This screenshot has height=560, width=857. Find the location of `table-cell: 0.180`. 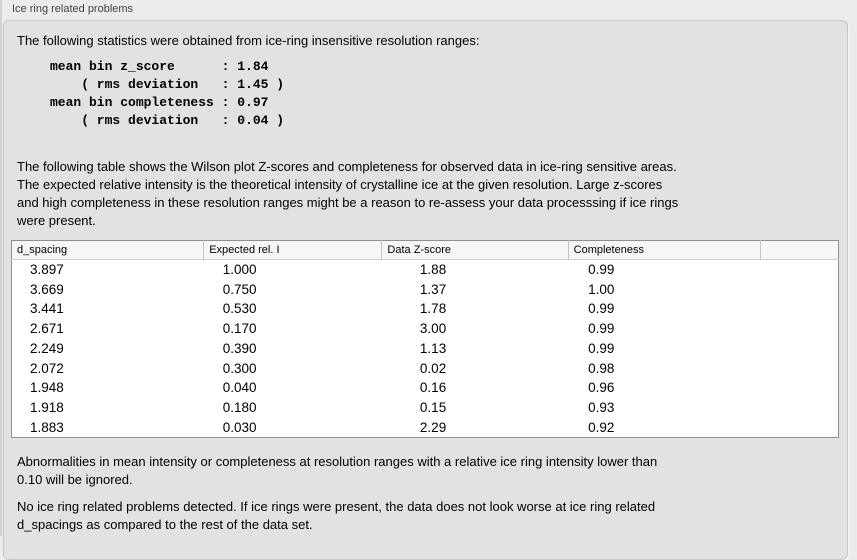

table-cell: 0.180 is located at coordinates (239, 407).